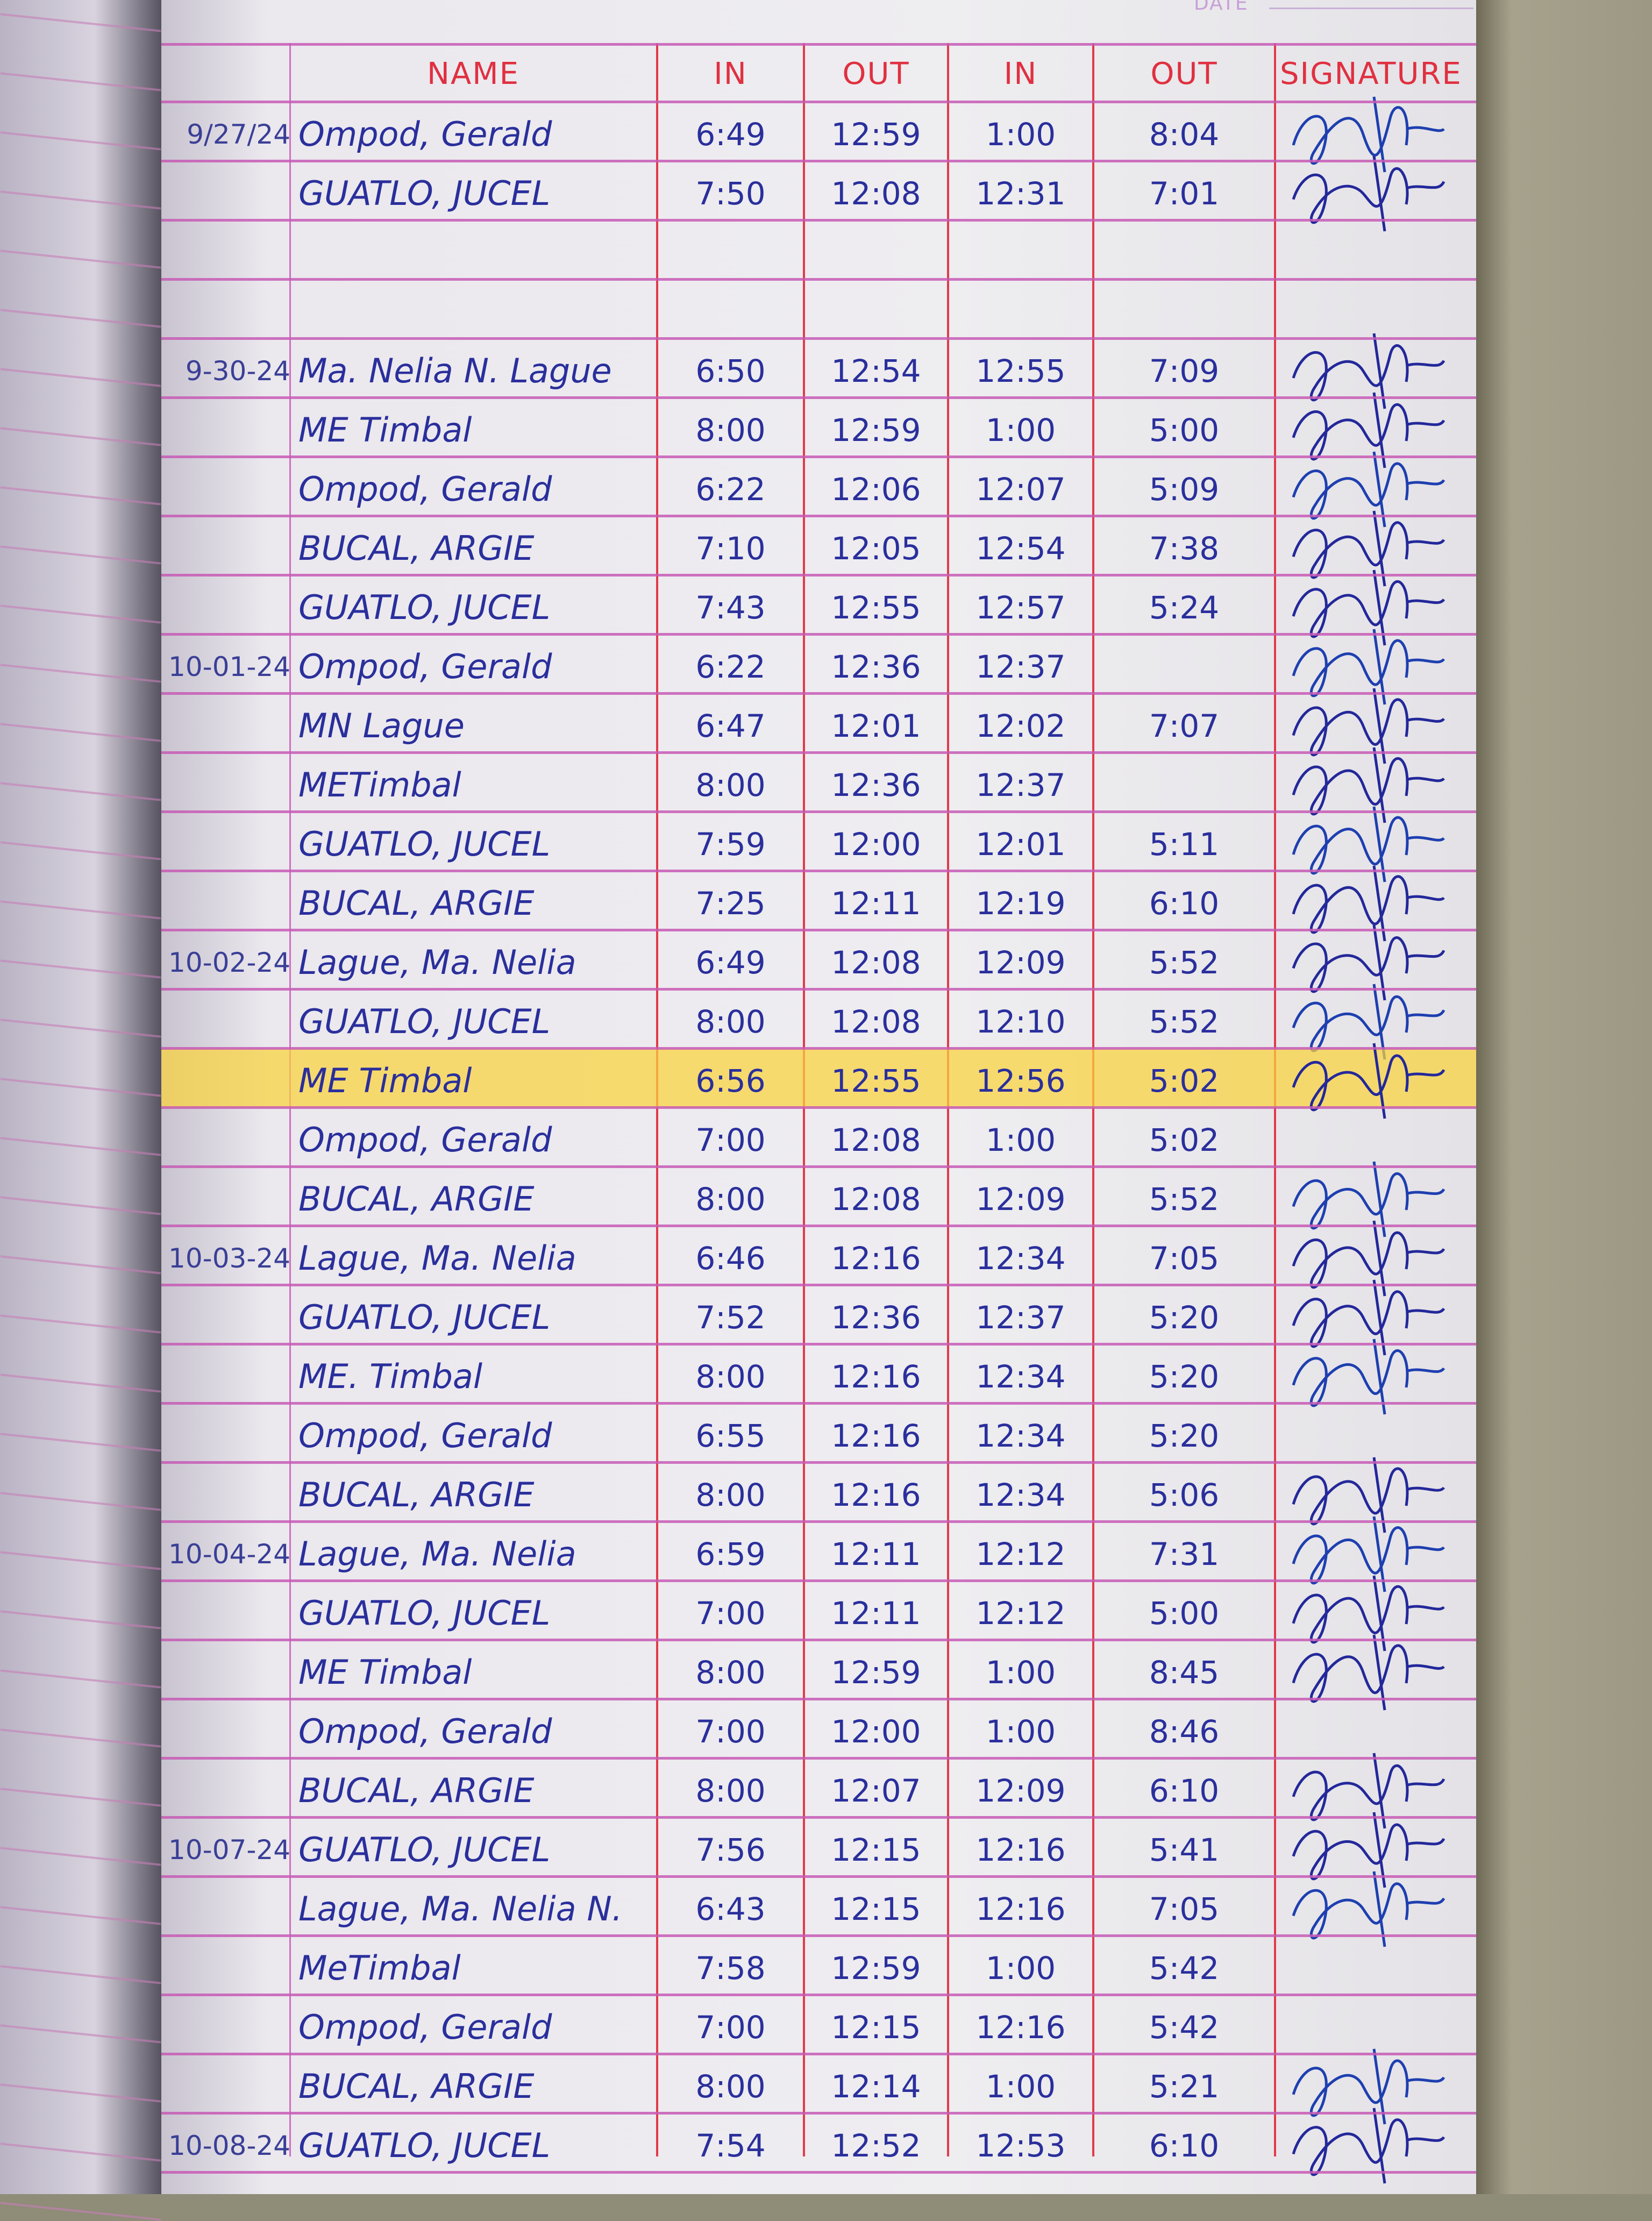 The width and height of the screenshot is (1652, 2221). I want to click on table-row: 10-01-24 Ompod, Gerald 6:22 12:36 12:37, so click(818, 667).